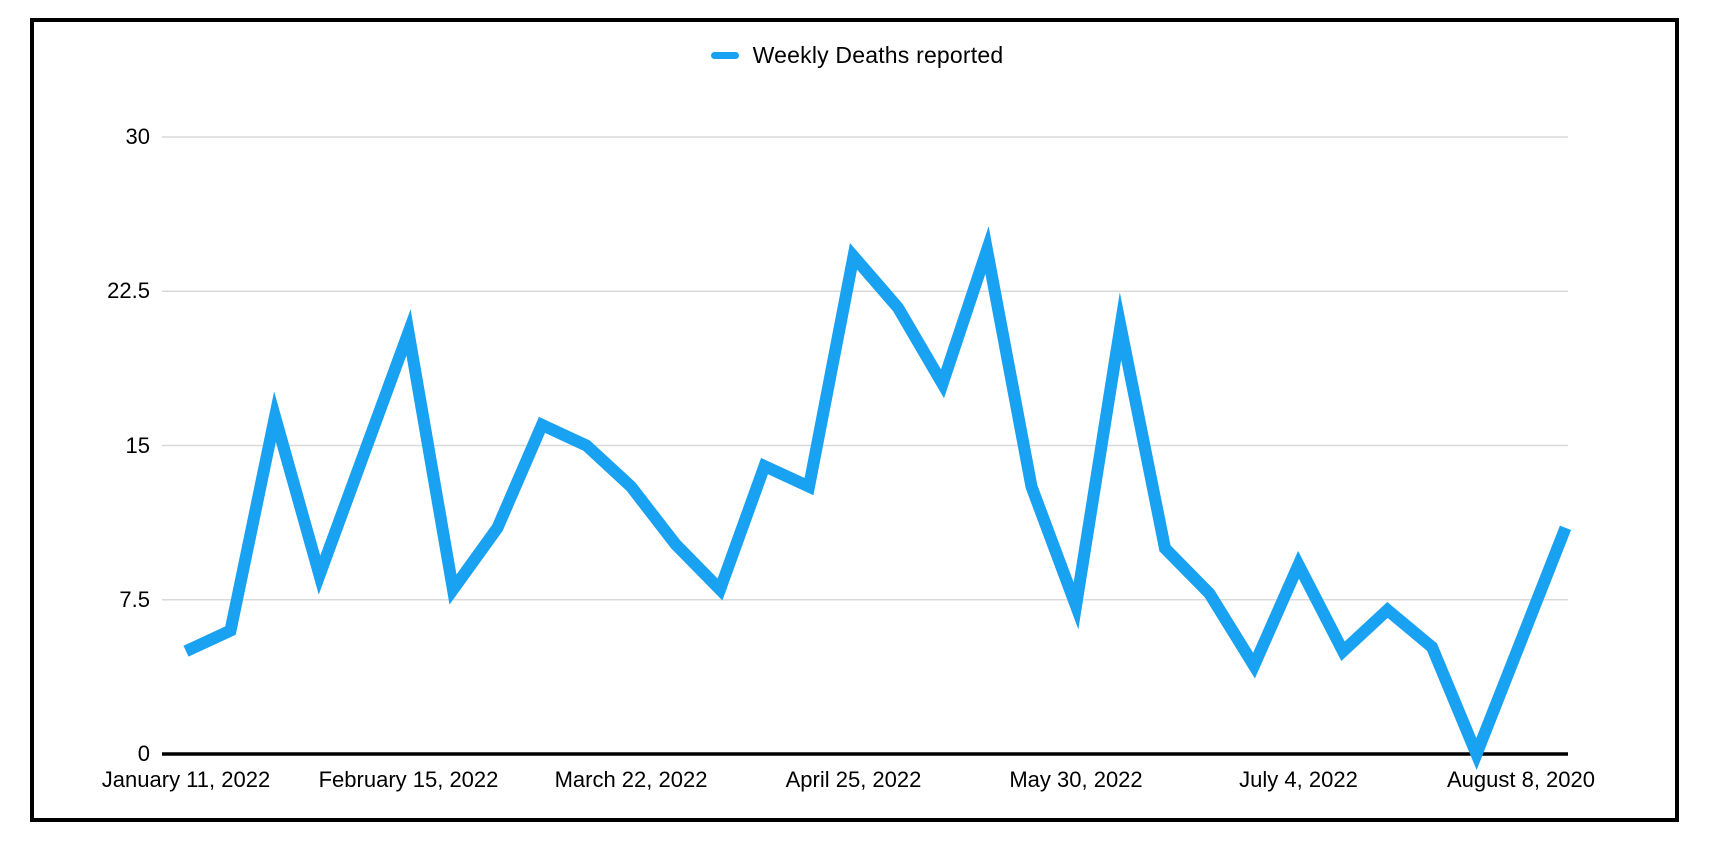 This screenshot has height=854, width=1714. Describe the element at coordinates (408, 779) in the screenshot. I see `x-tick-label: February 15, 2022` at that location.